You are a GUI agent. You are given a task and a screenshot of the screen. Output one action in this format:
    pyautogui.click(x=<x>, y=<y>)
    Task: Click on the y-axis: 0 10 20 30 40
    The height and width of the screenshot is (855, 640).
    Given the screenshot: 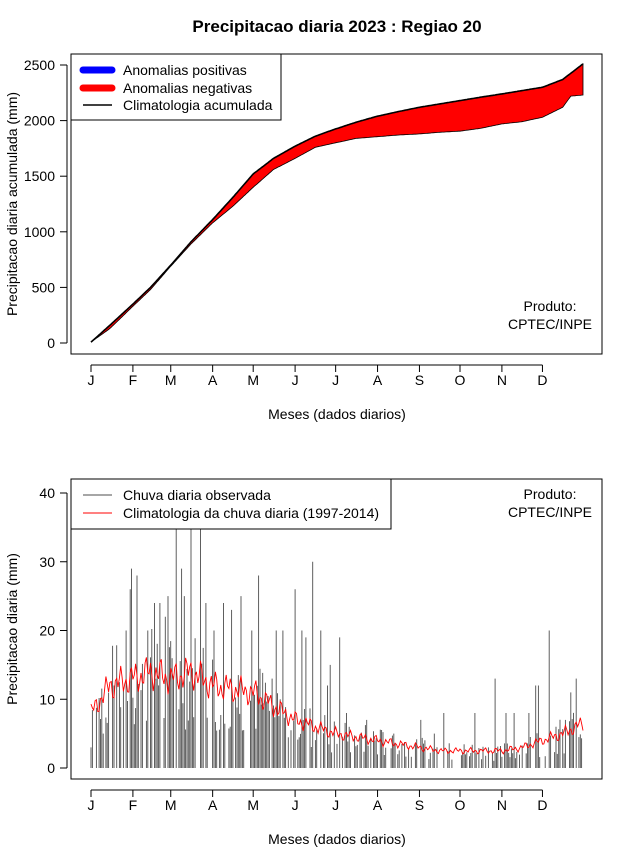 What is the action you would take?
    pyautogui.click(x=53, y=630)
    